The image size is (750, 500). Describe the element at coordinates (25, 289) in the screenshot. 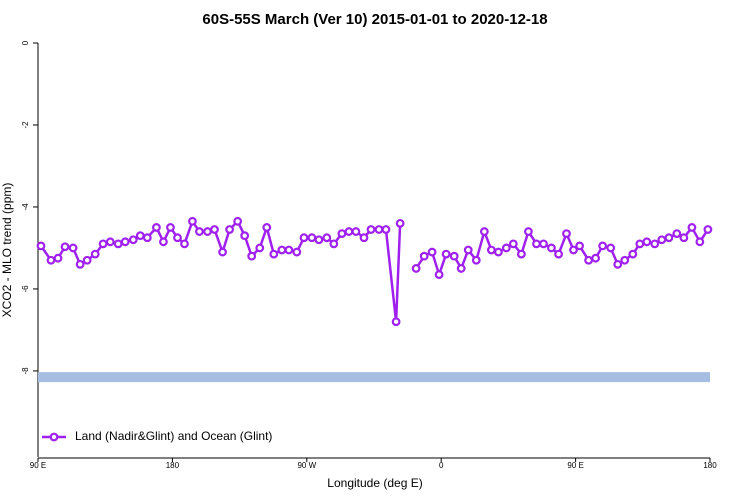

I see `y-tick-label: -6` at that location.